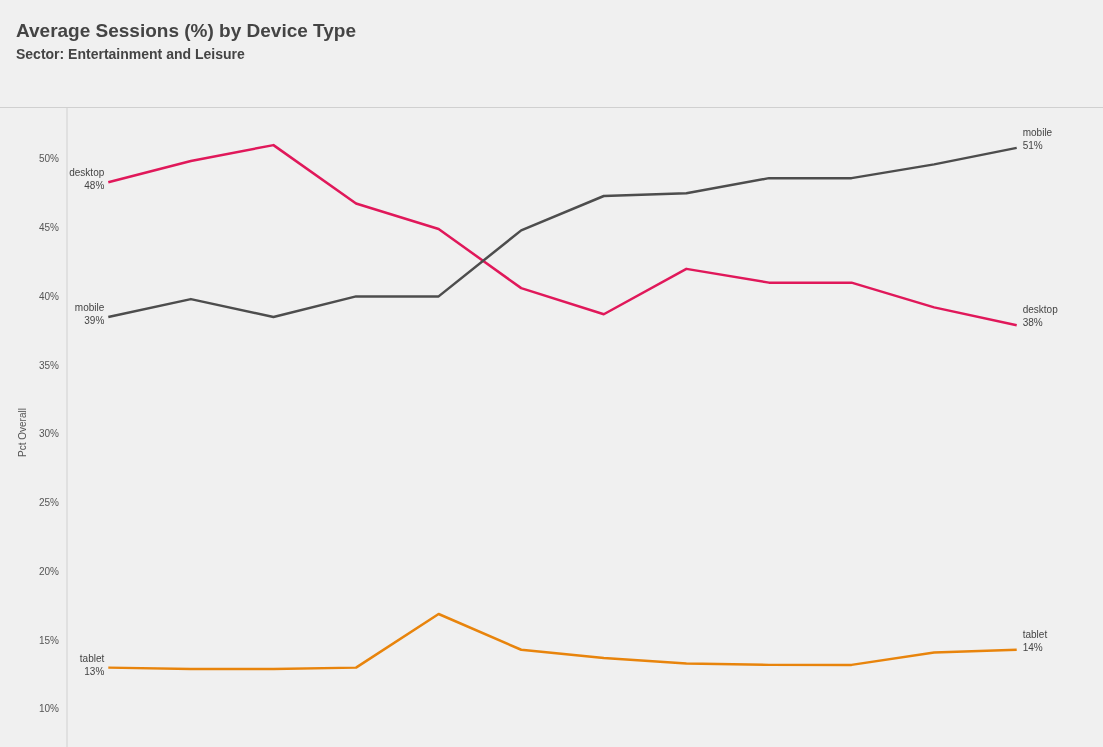  Describe the element at coordinates (49, 503) in the screenshot. I see `y-tick-label: 25%` at that location.